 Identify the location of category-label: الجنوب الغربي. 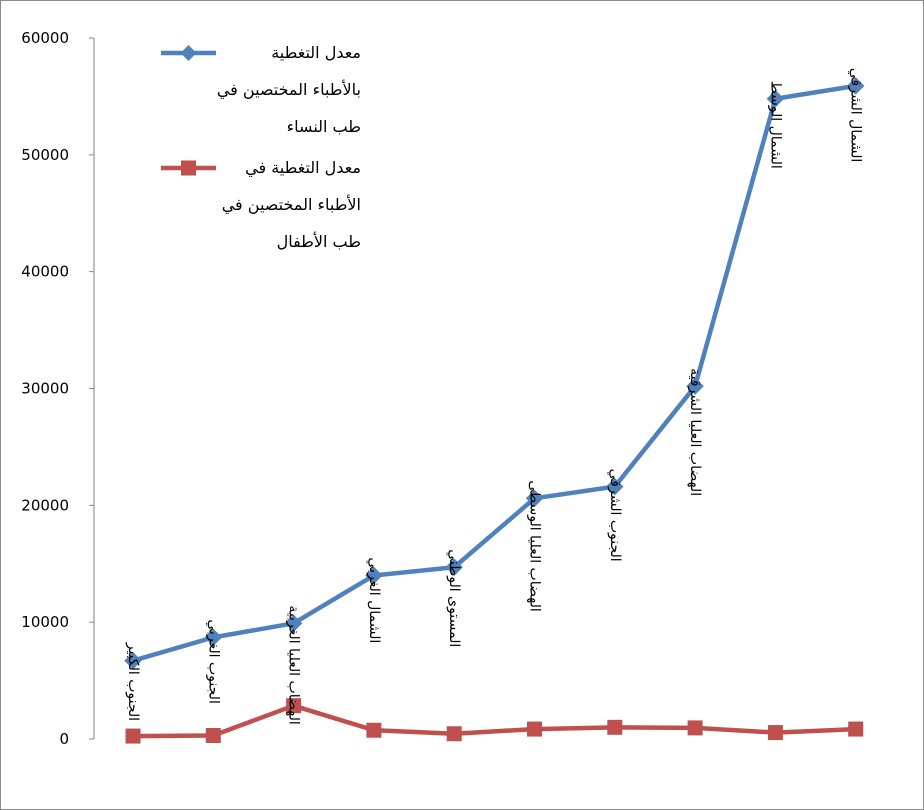
(213, 661).